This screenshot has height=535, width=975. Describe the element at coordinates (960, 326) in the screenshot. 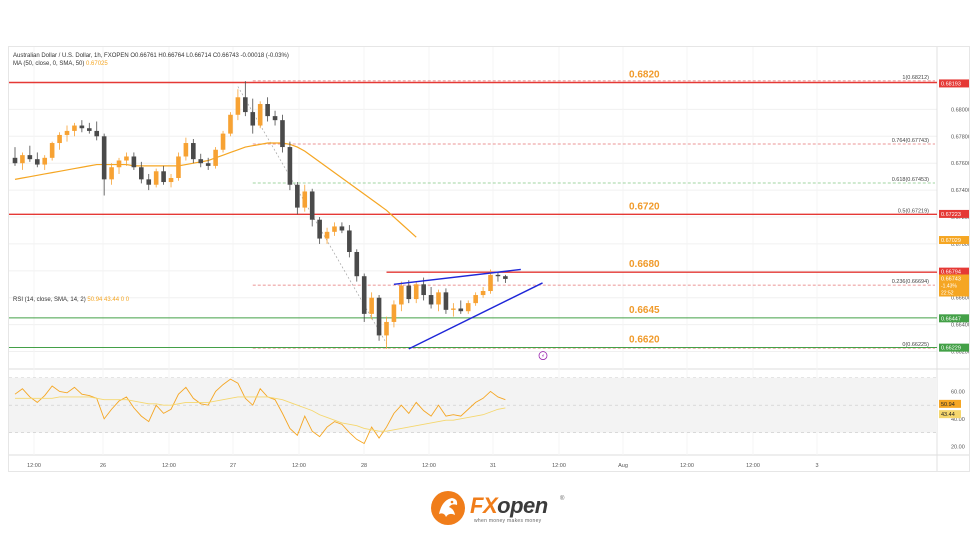

I see `y-tick-label: 0.66400` at that location.